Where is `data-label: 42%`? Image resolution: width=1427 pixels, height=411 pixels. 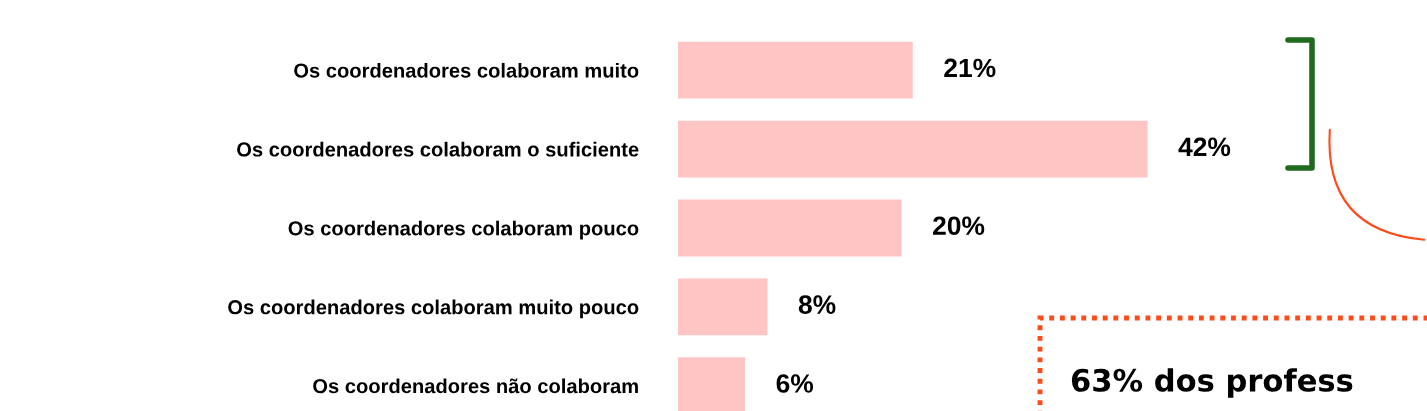 data-label: 42% is located at coordinates (1204, 147).